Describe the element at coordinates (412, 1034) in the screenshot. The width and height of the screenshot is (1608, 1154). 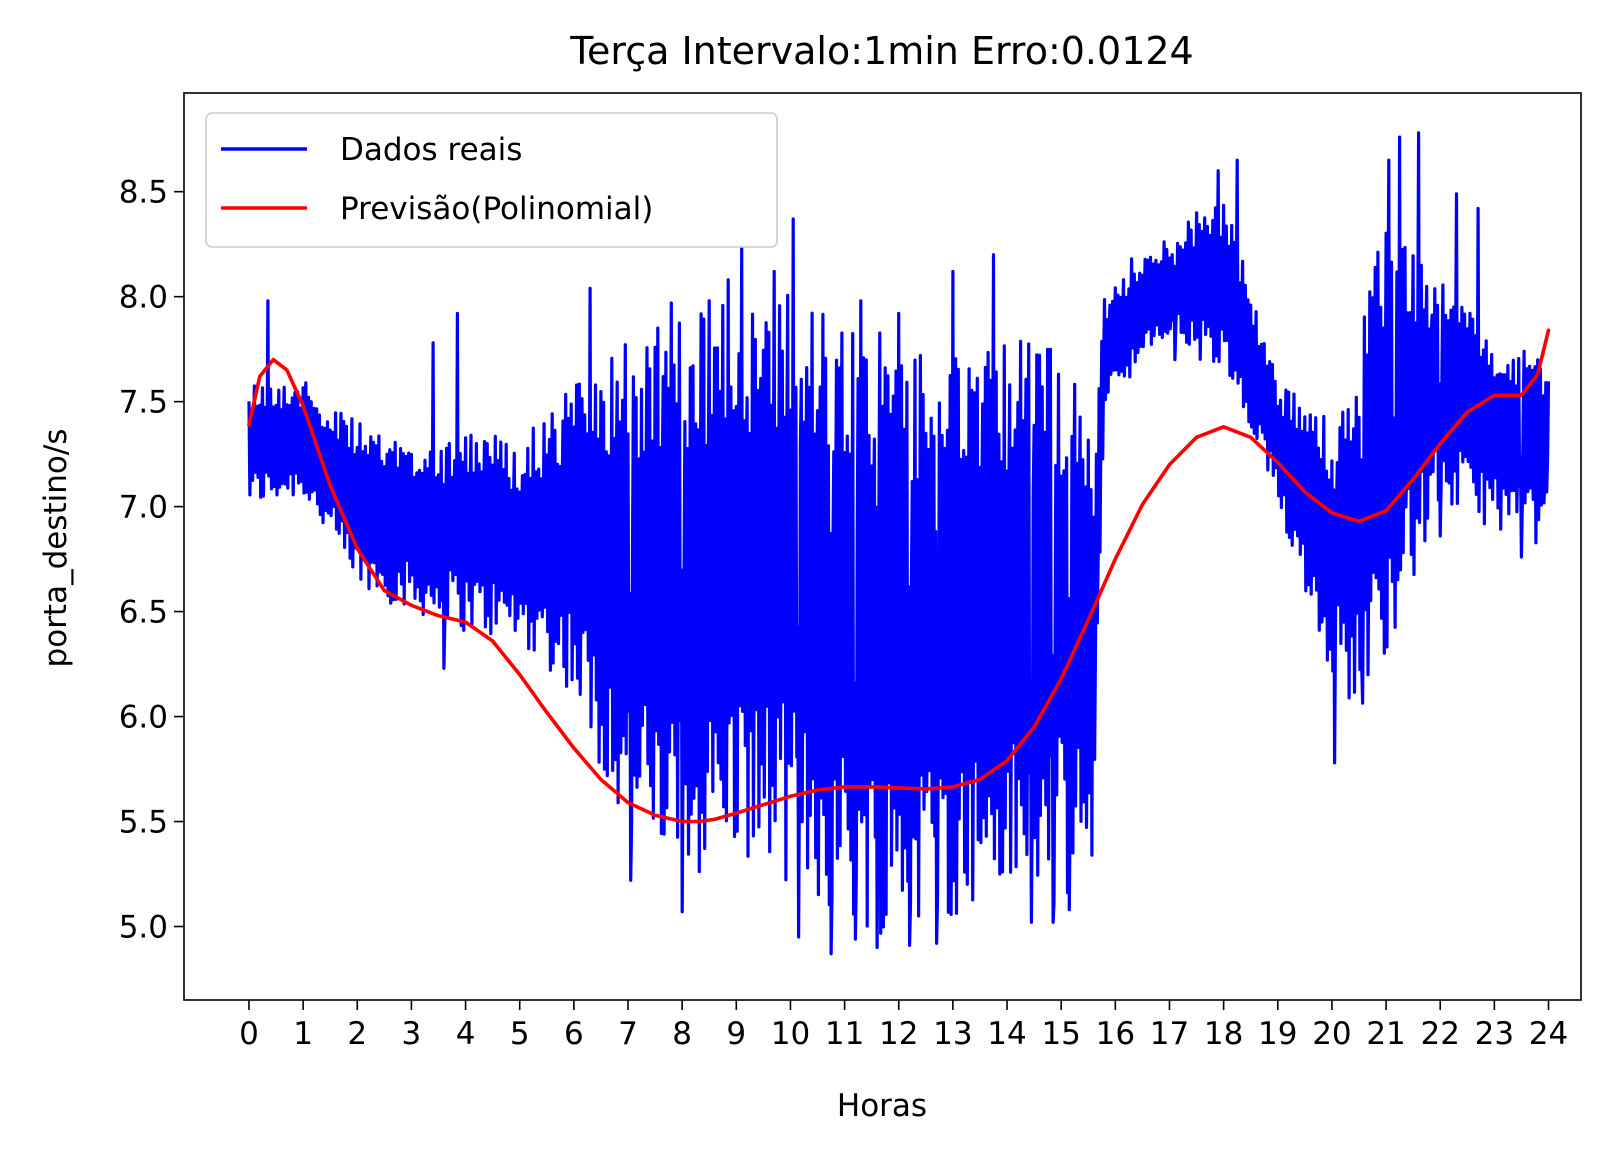
I see `x-tick-label: 3` at that location.